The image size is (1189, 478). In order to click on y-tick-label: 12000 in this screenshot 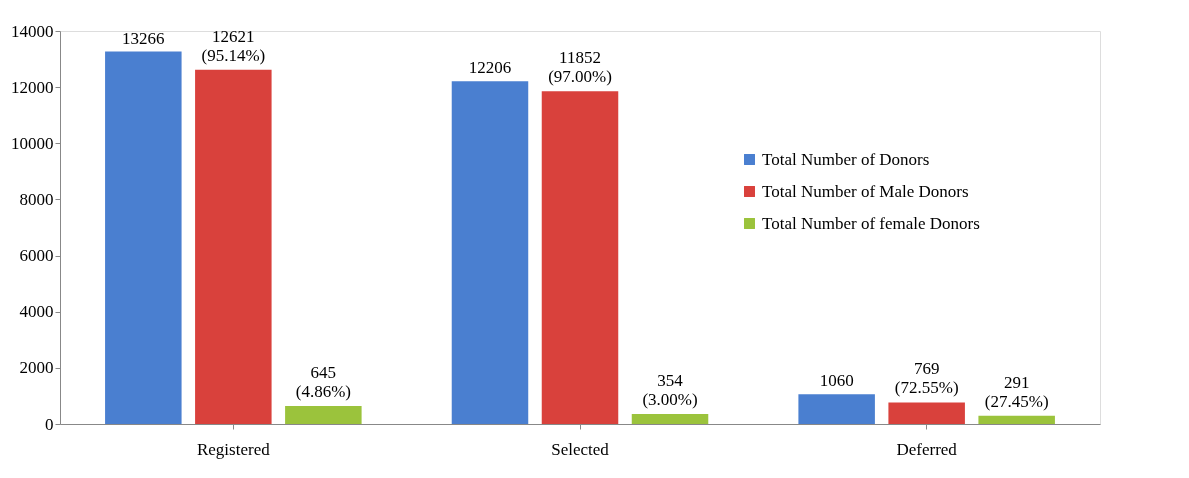, I will do `click(32, 87)`.